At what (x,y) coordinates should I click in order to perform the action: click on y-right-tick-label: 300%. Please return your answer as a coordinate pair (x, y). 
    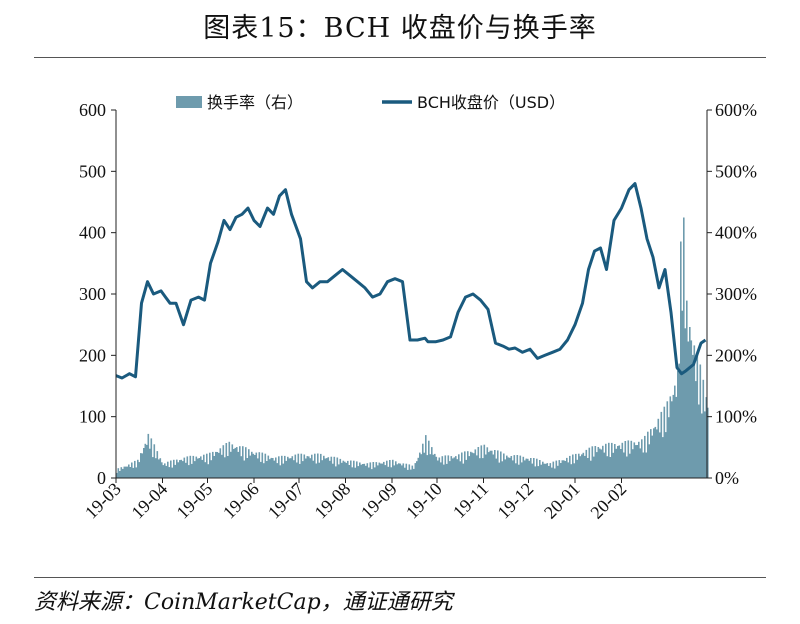
    Looking at the image, I should click on (736, 294).